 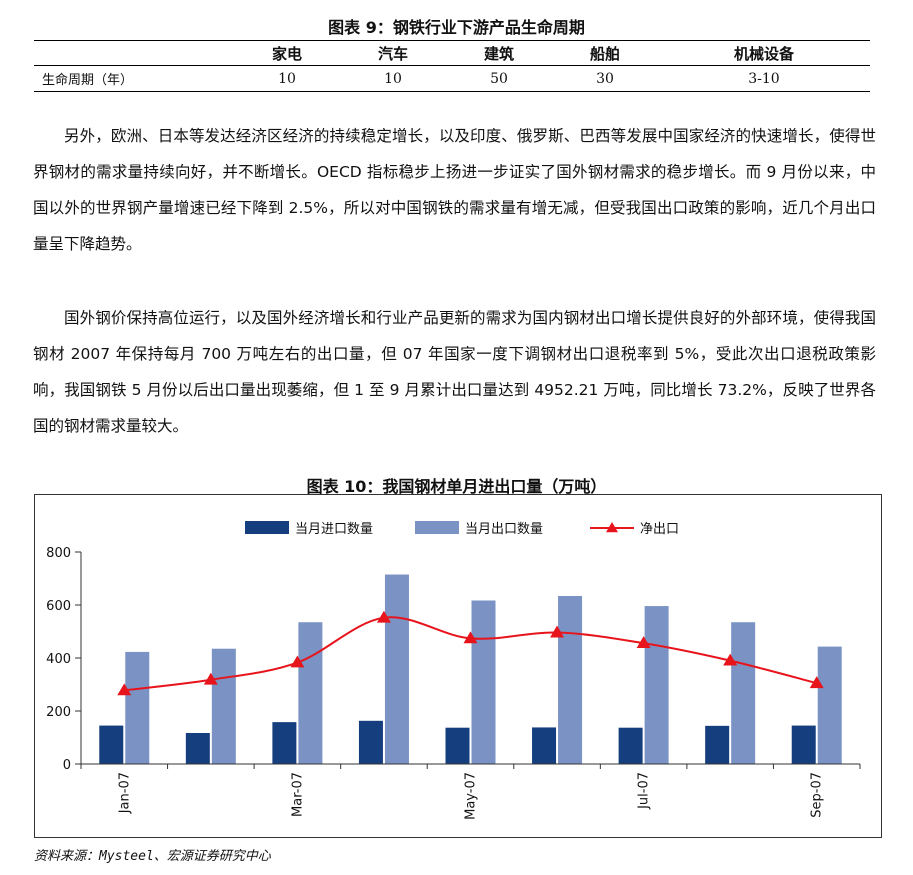 I want to click on x-tick-label: Jul-07, so click(x=644, y=791).